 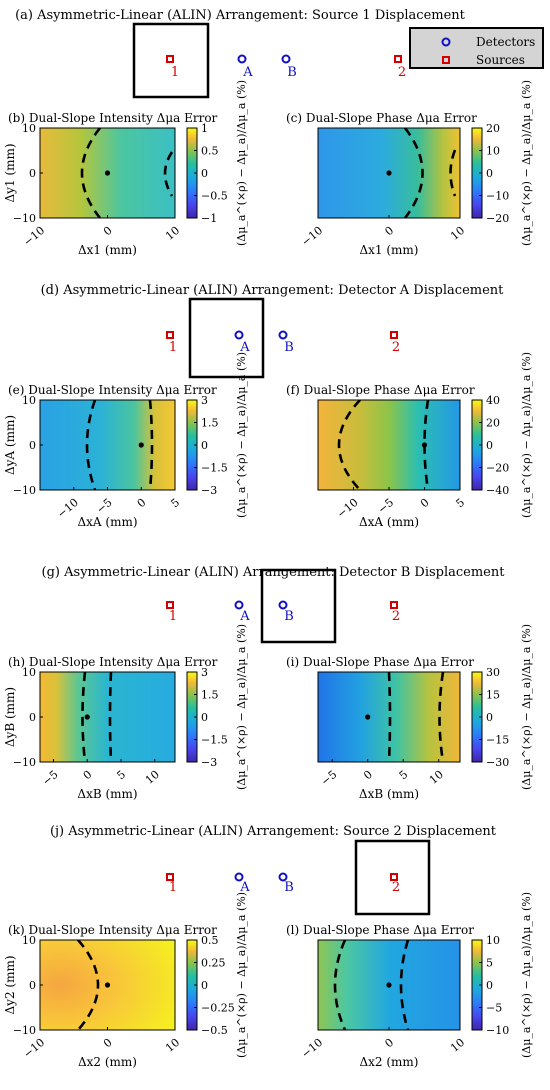 I want to click on source-1-marker, so click(x=170, y=59).